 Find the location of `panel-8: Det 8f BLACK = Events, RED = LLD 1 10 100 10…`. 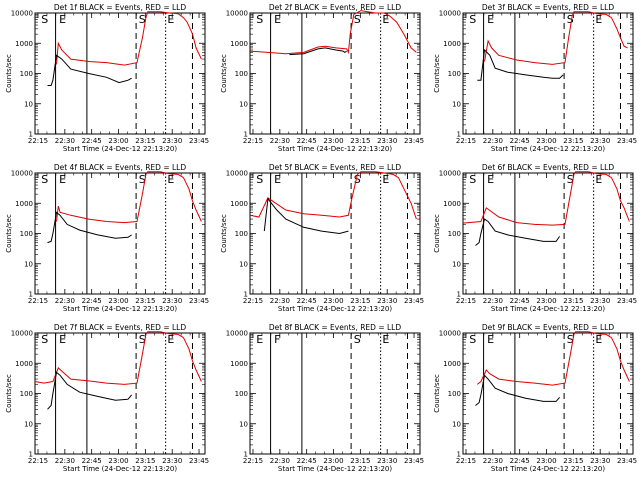

panel-8: Det 8f BLACK = Events, RED = LLD 1 10 100 10… is located at coordinates (325, 398).